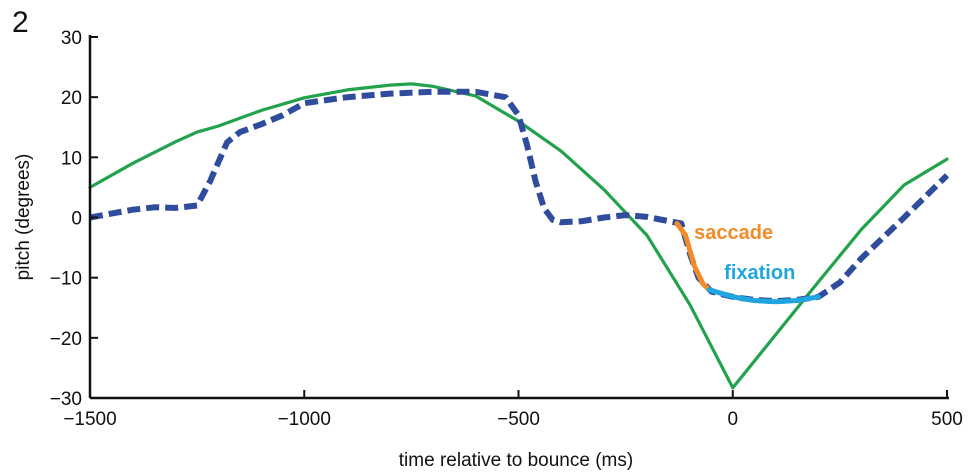 This screenshot has width=969, height=474. I want to click on y-tick-label: 0, so click(76, 219).